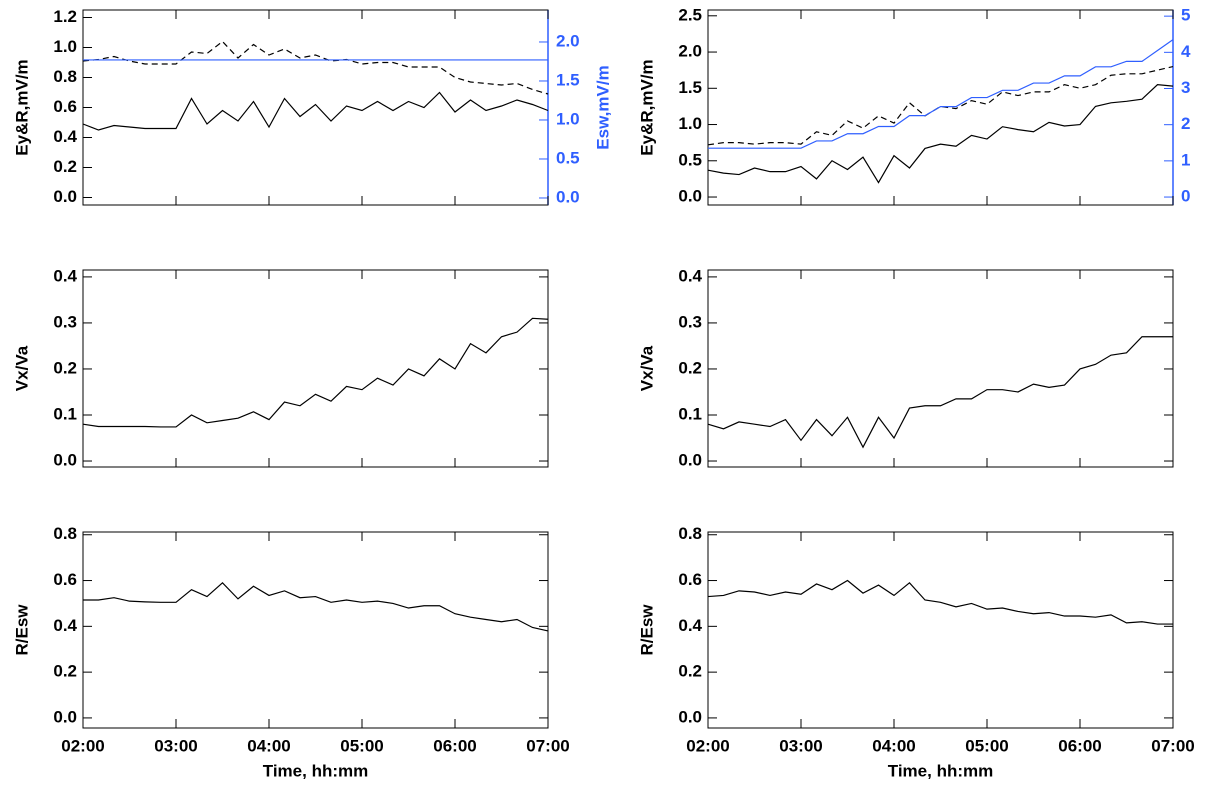 This screenshot has height=787, width=1214. I want to click on y2-tick-label: 2.0, so click(568, 40).